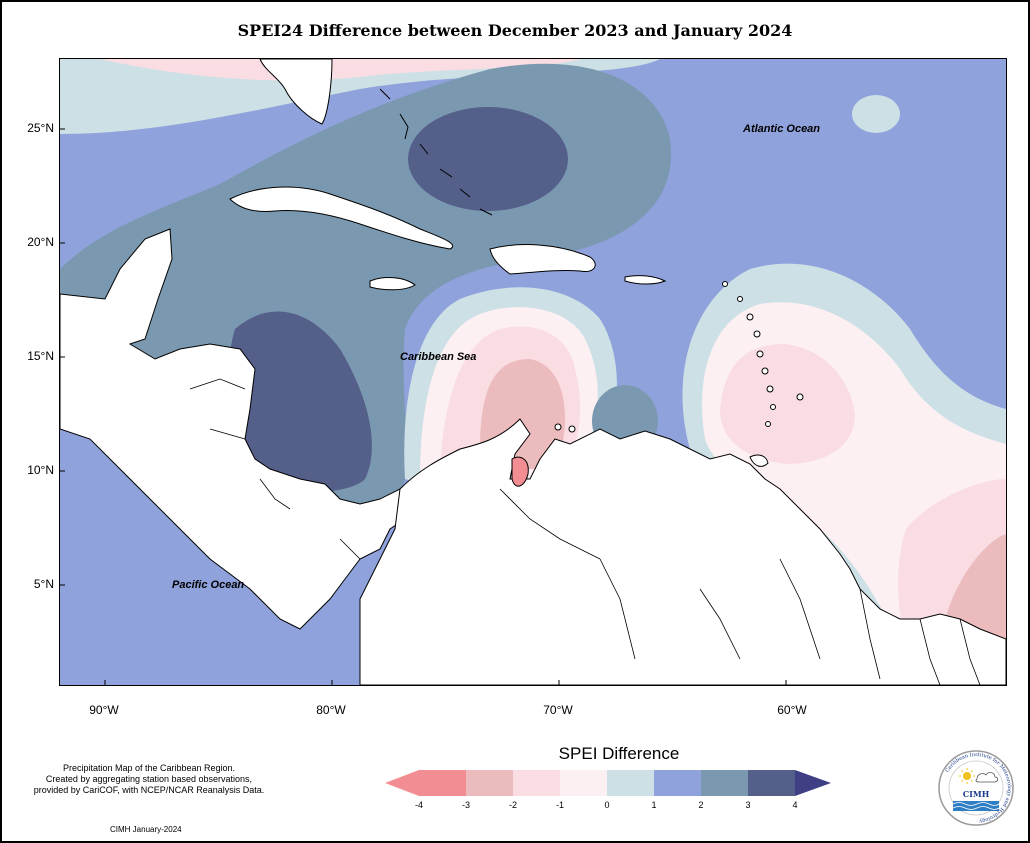  Describe the element at coordinates (331, 710) in the screenshot. I see `lon-tick-80w: 80°W` at that location.